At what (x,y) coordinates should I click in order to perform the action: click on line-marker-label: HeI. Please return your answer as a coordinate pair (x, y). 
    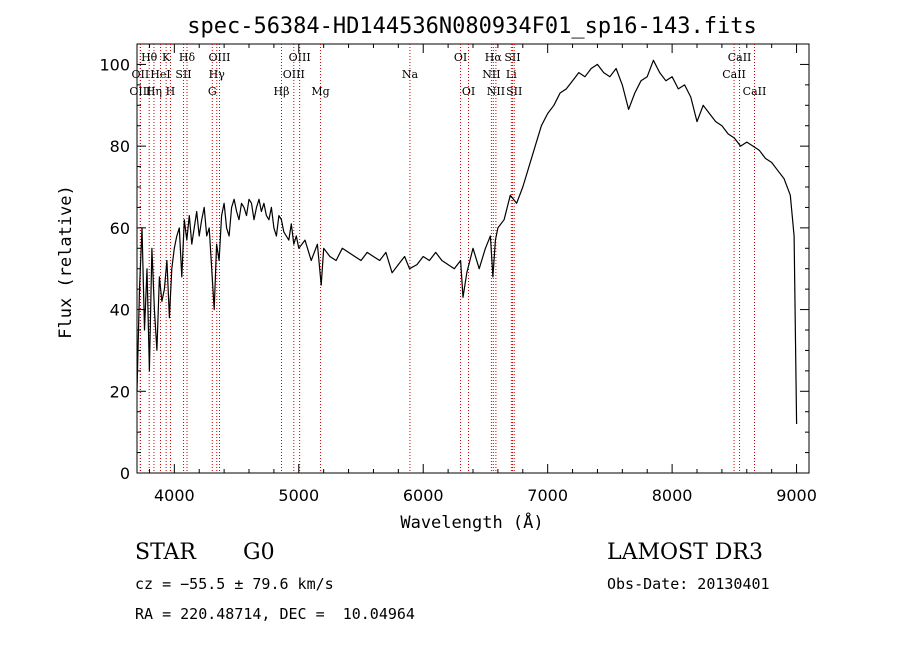
    Looking at the image, I should click on (160, 74).